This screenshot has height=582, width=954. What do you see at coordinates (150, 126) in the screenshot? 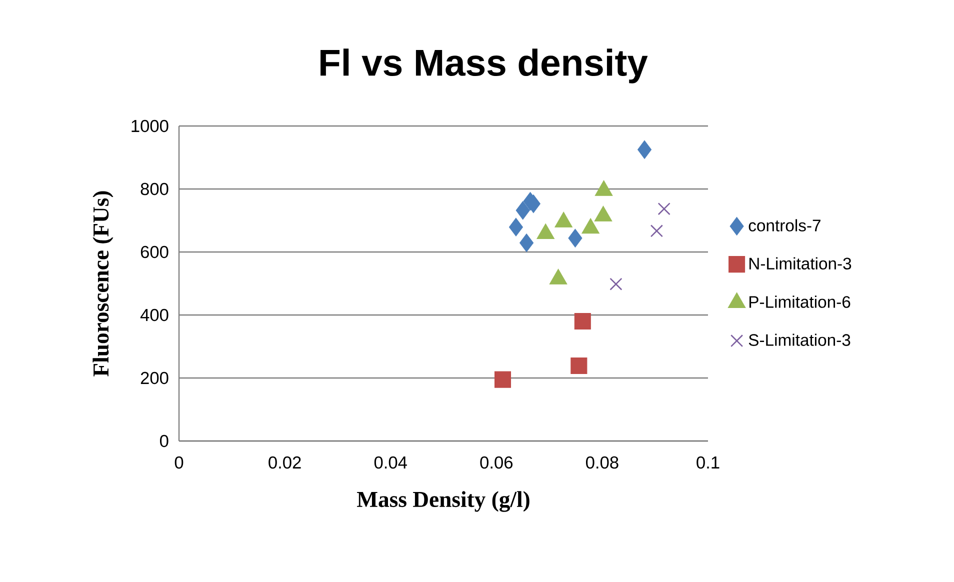
I see `y-tick-label: 1000` at bounding box center [150, 126].